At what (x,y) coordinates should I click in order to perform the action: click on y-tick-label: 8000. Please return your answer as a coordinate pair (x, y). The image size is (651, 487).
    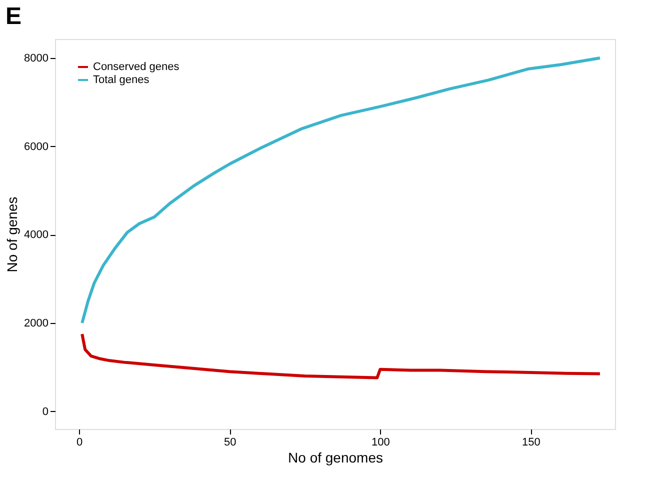
    Looking at the image, I should click on (36, 58).